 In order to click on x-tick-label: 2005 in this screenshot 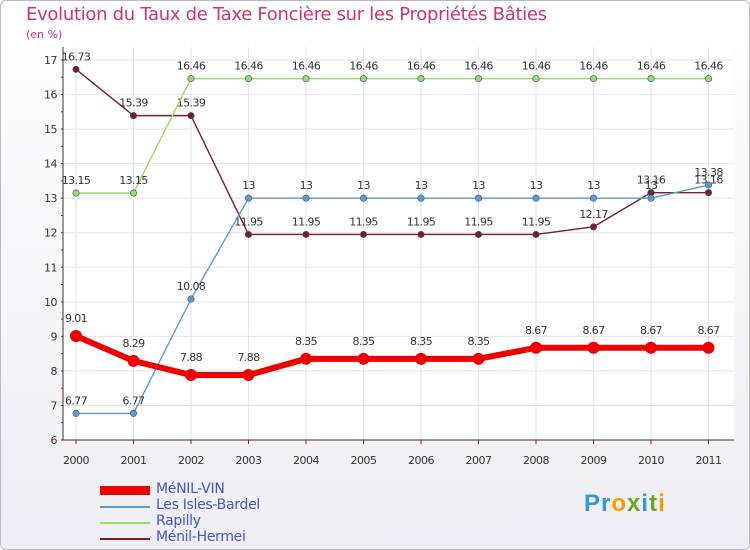, I will do `click(364, 460)`.